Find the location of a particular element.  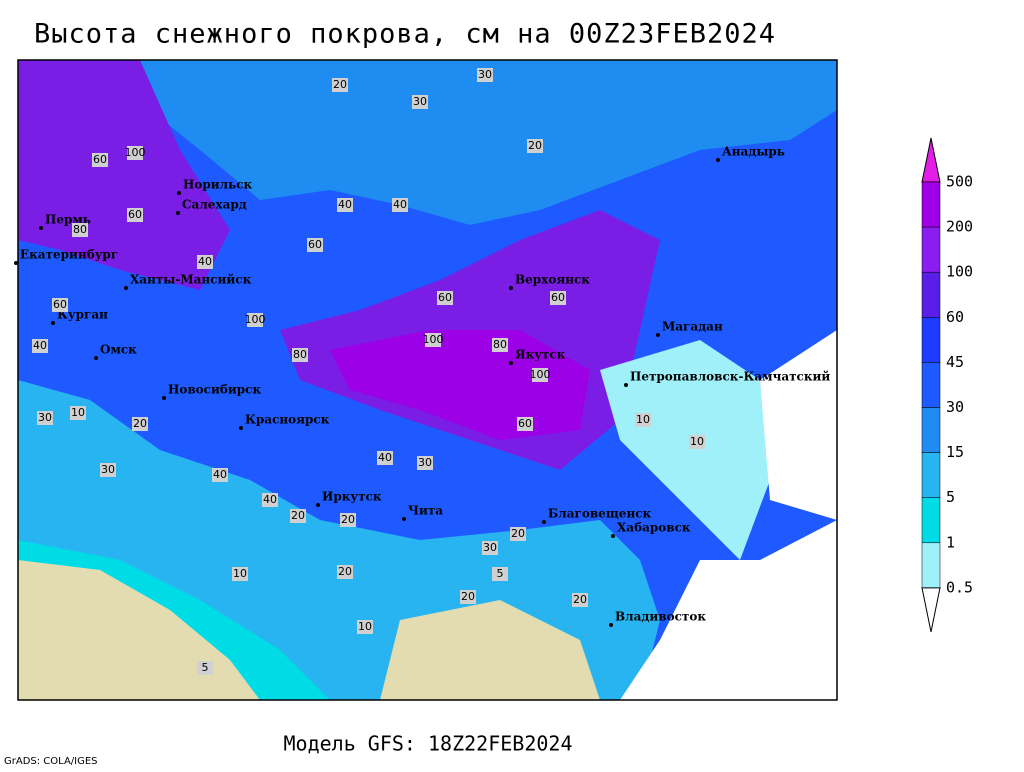

model-label: Модель GFS: 18Z22FEB2024 is located at coordinates (428, 744).